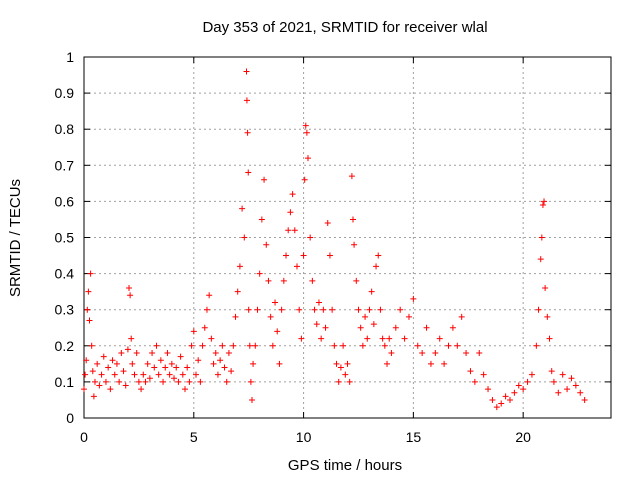  What do you see at coordinates (304, 437) in the screenshot?
I see `x-tick-label: 10` at bounding box center [304, 437].